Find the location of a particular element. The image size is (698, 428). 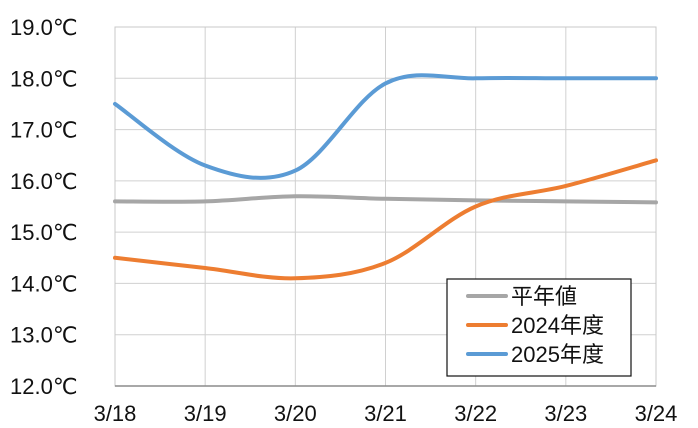

x-tick-label: 3/20 is located at coordinates (295, 413).